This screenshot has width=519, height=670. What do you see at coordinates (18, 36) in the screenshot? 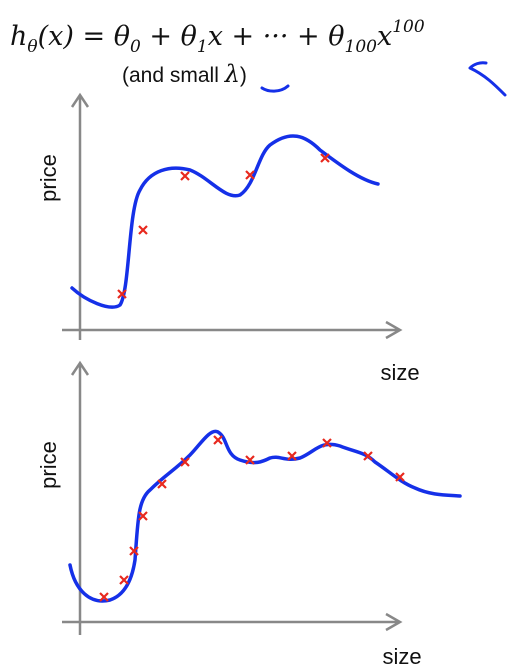
I see `text-part: h` at bounding box center [18, 36].